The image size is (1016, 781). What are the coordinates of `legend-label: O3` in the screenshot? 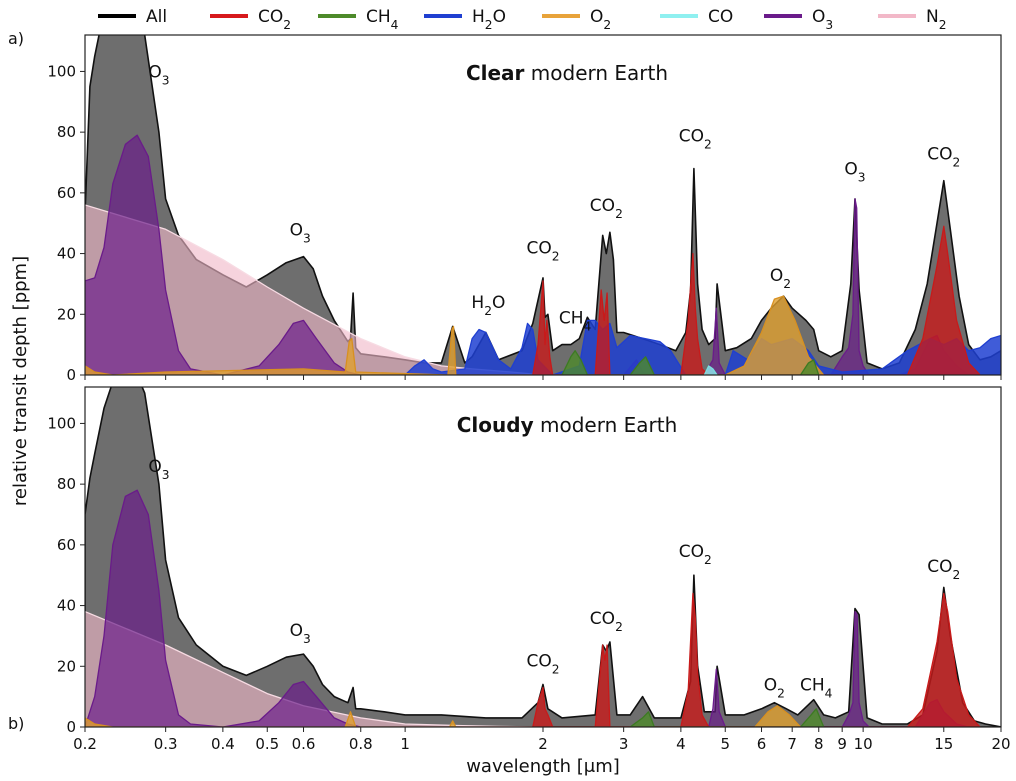 It's located at (822, 19).